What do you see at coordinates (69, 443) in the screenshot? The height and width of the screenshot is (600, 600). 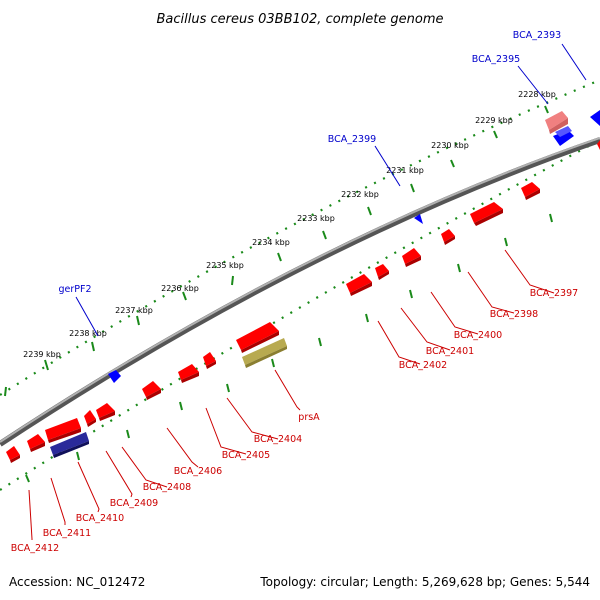 I see `feature-blue-box` at bounding box center [69, 443].